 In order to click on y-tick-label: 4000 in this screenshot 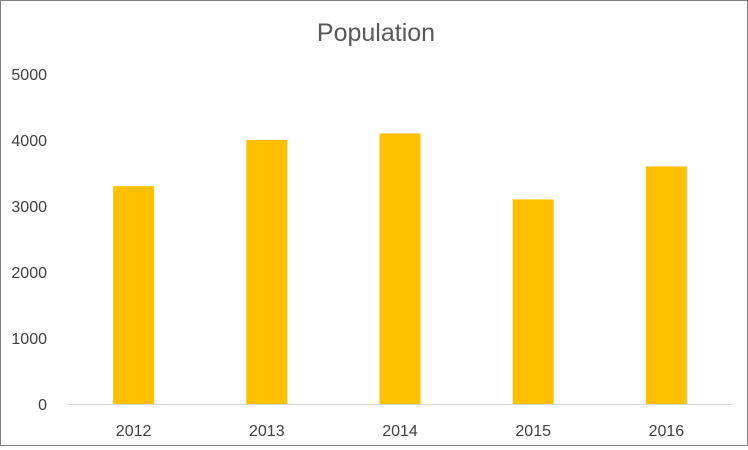, I will do `click(29, 141)`.